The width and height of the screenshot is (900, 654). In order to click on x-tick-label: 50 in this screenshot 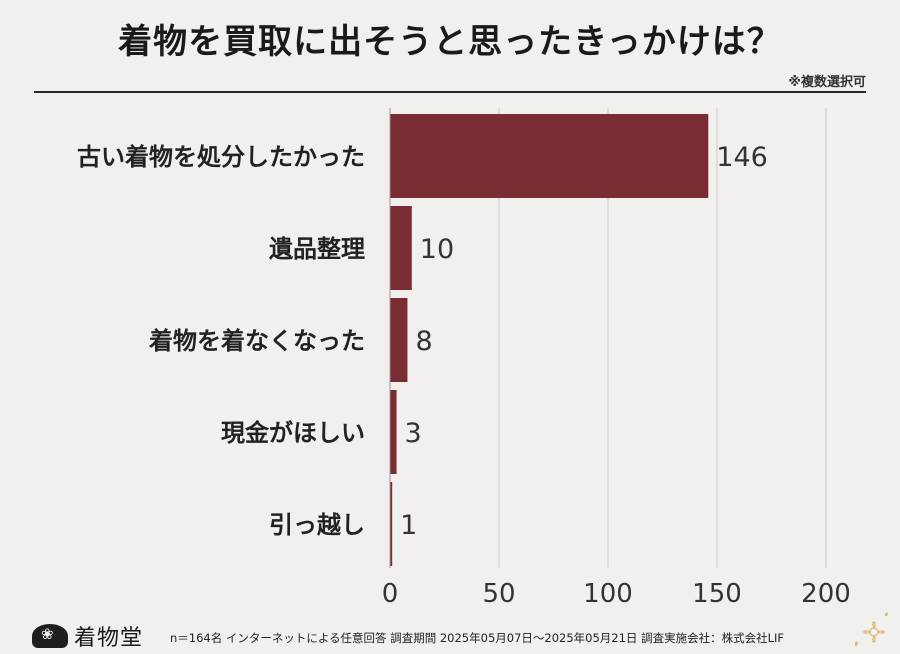, I will do `click(498, 594)`.